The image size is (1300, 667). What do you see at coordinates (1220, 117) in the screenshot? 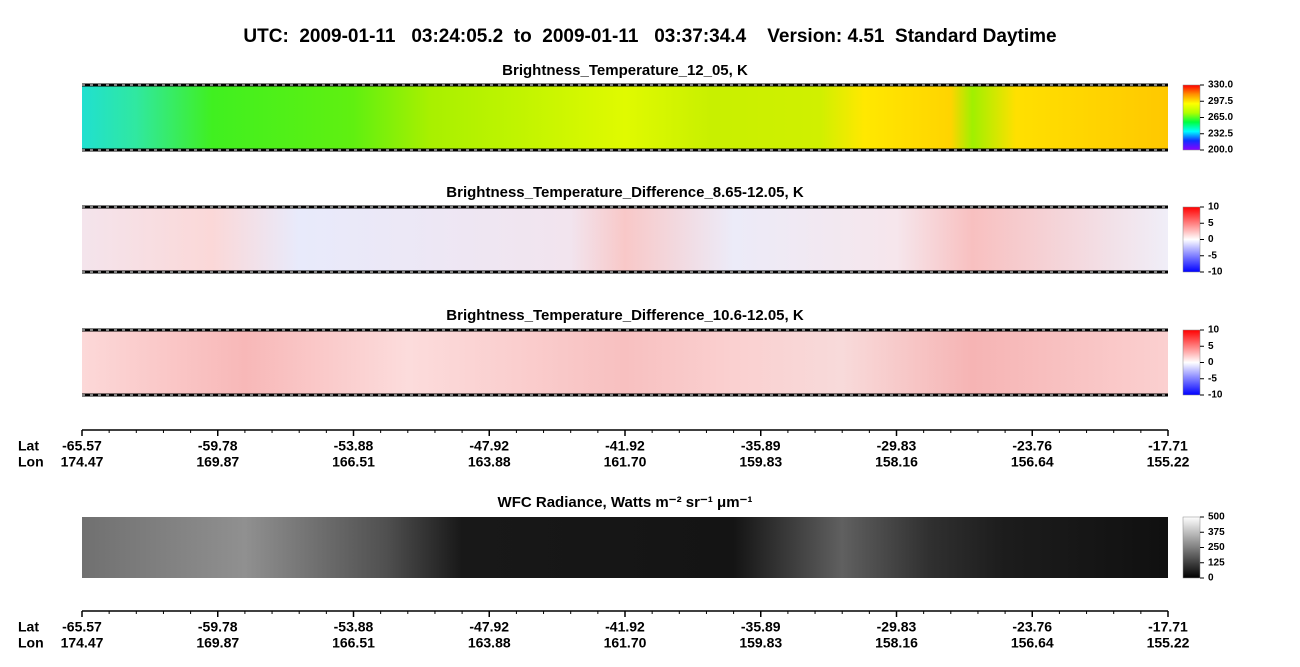
I see `colorbar-tick-label: 265.0` at bounding box center [1220, 117].